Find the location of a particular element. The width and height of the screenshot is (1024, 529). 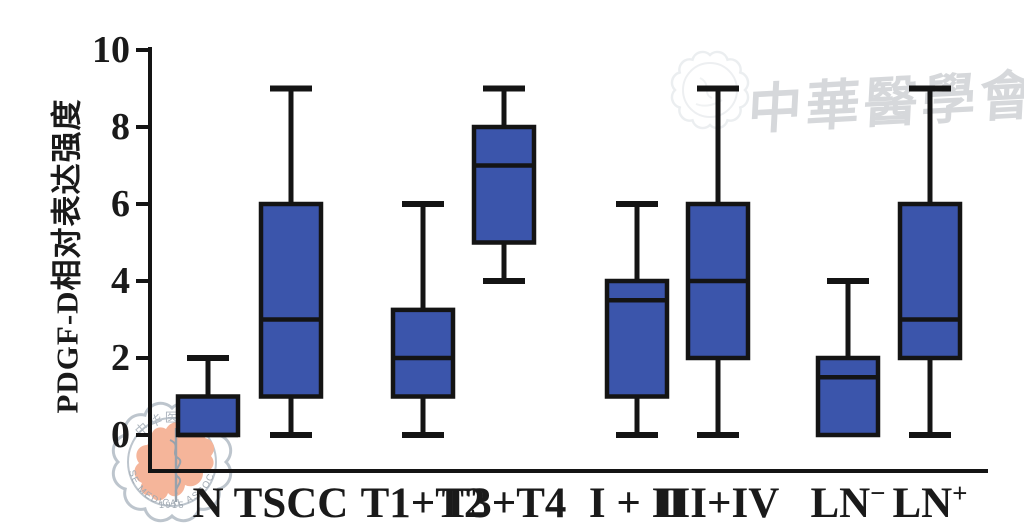

box-group-LN⁻: LN− is located at coordinates (848, 402).